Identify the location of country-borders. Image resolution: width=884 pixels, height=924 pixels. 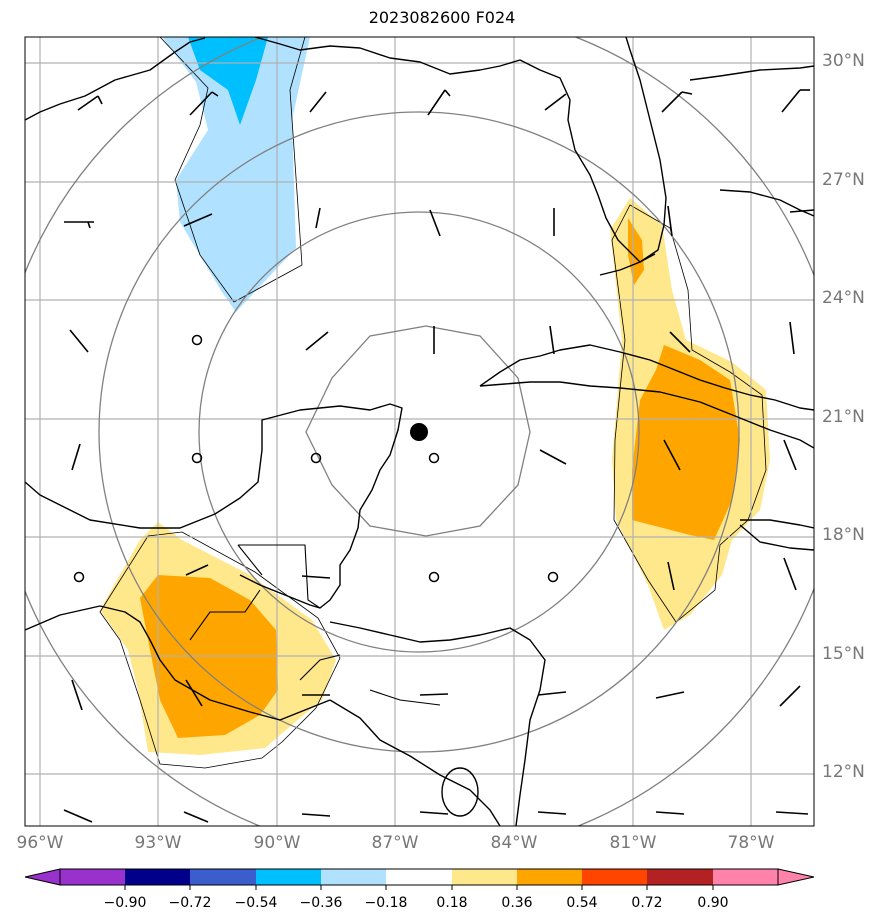
(315, 625).